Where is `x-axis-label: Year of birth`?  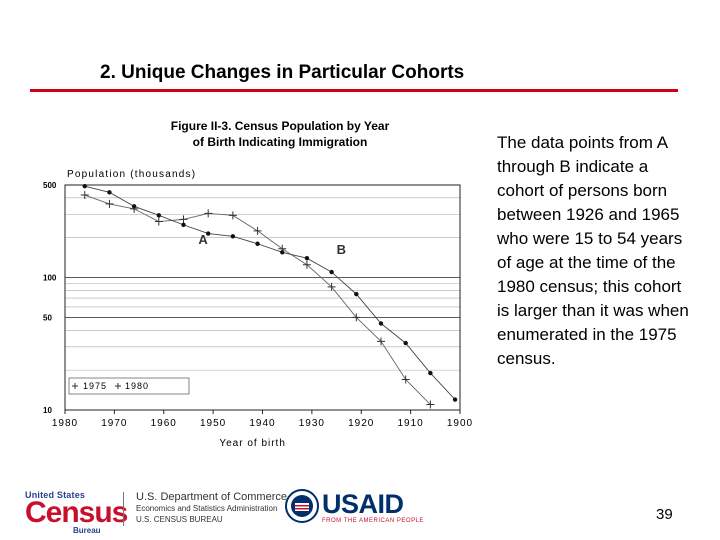 x-axis-label: Year of birth is located at coordinates (252, 443).